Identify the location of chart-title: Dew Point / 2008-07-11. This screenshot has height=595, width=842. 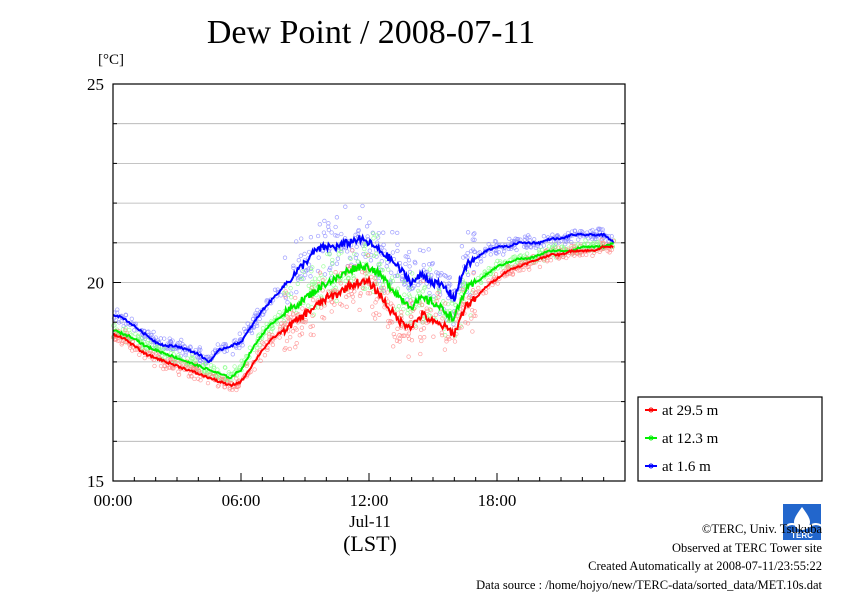
(371, 32).